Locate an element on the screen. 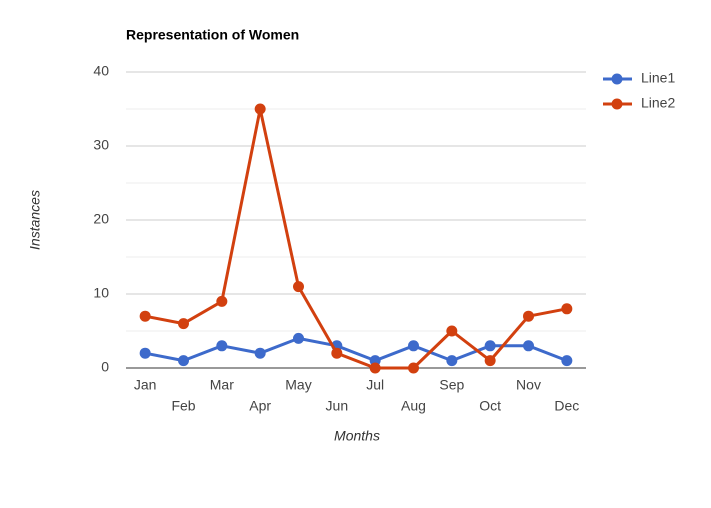 This screenshot has width=711, height=508. y-tick-label: 0 is located at coordinates (105, 367).